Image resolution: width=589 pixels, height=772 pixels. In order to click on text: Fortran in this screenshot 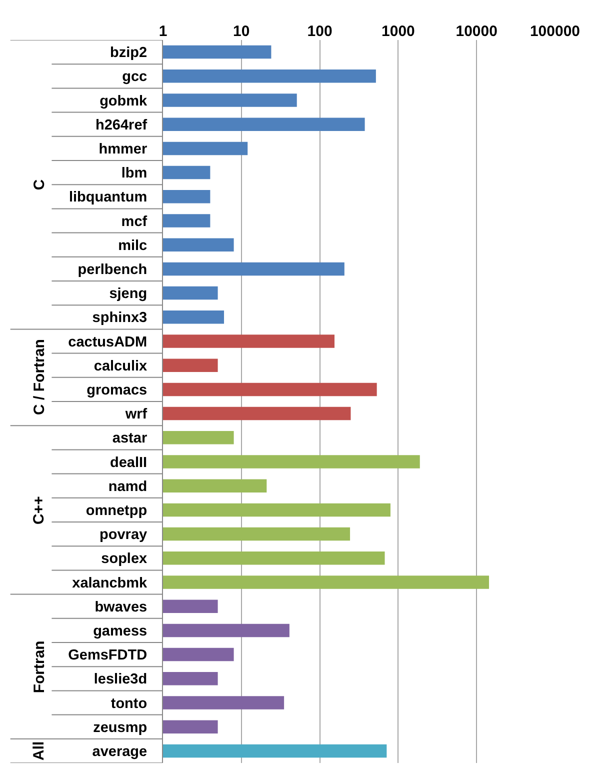, I will do `click(39, 667)`.